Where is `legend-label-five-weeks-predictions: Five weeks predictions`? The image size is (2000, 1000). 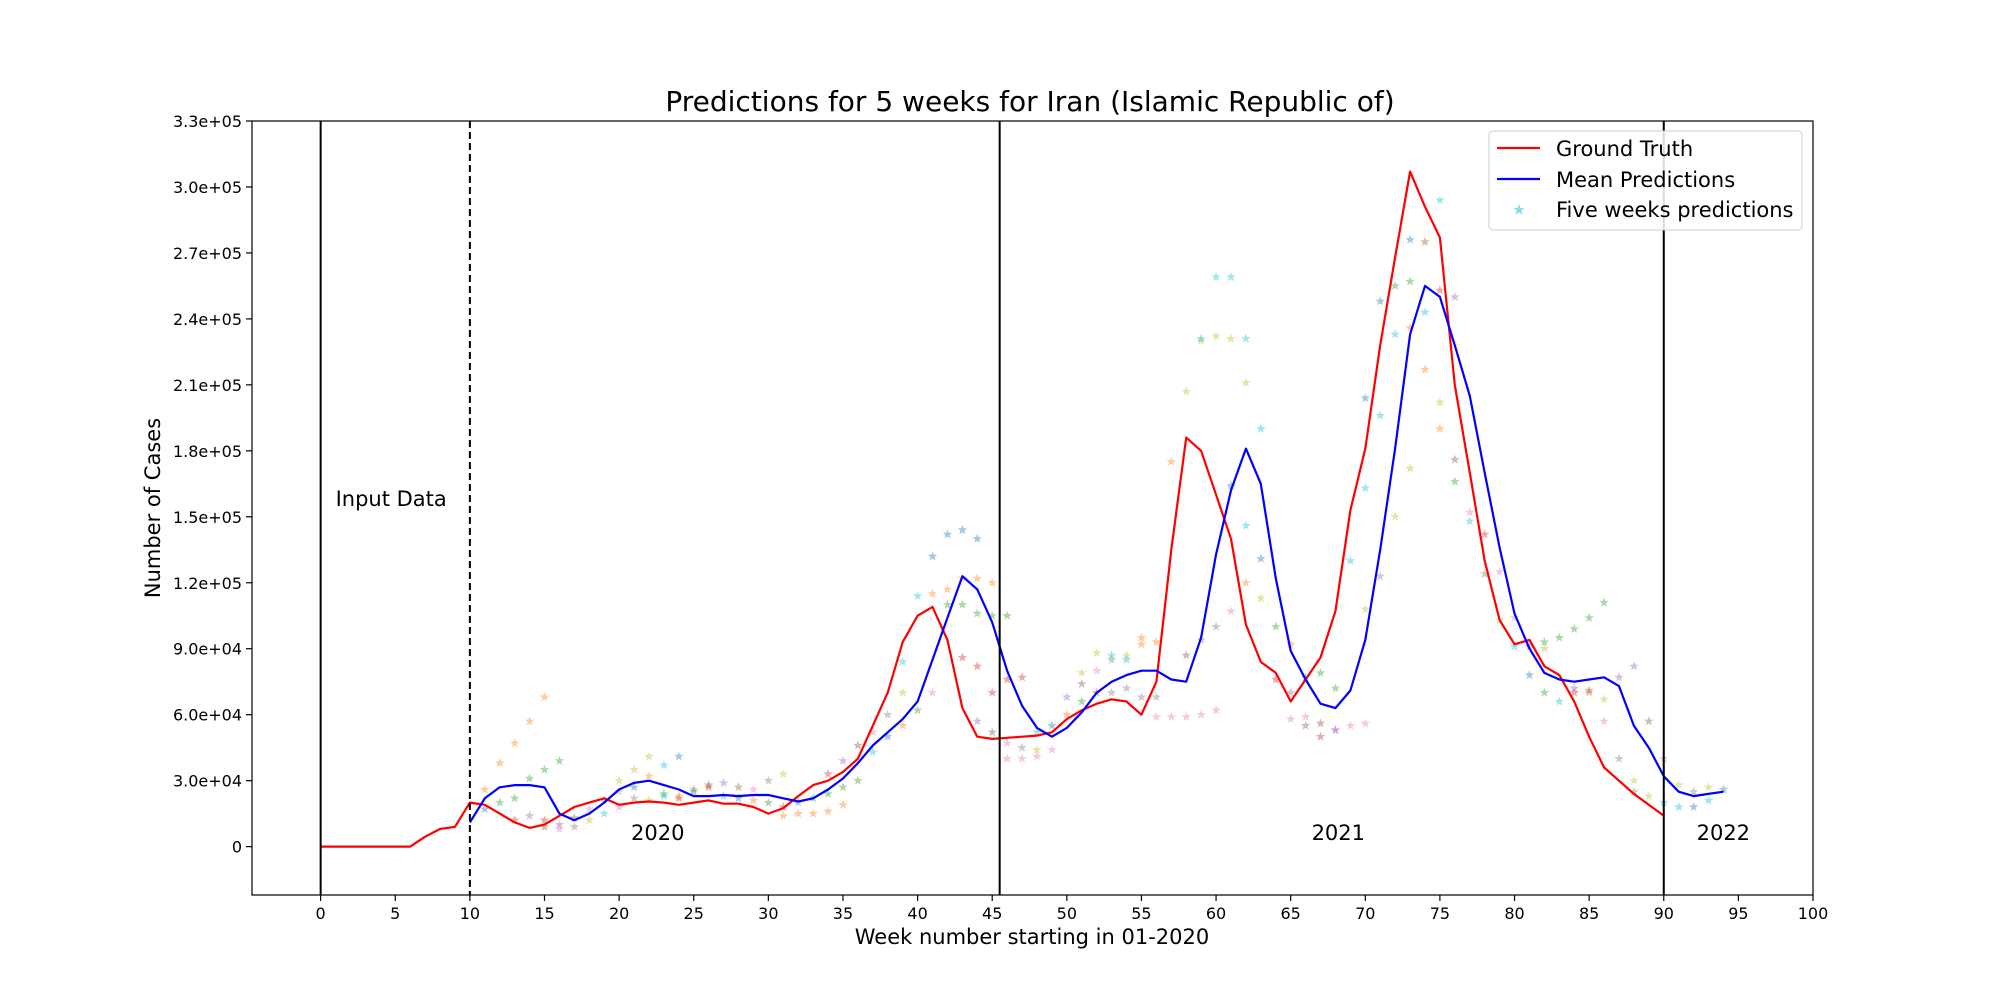 legend-label-five-weeks-predictions: Five weeks predictions is located at coordinates (1675, 210).